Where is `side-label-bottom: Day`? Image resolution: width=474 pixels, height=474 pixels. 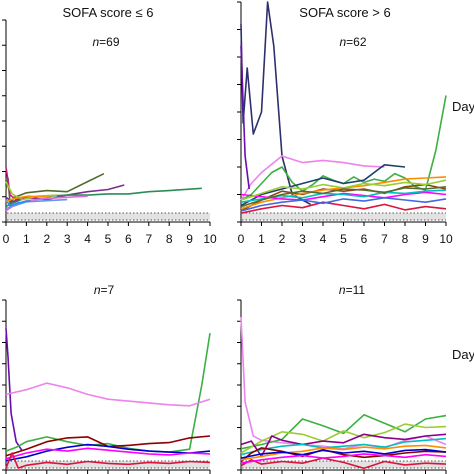
side-label-bottom: Day is located at coordinates (463, 354).